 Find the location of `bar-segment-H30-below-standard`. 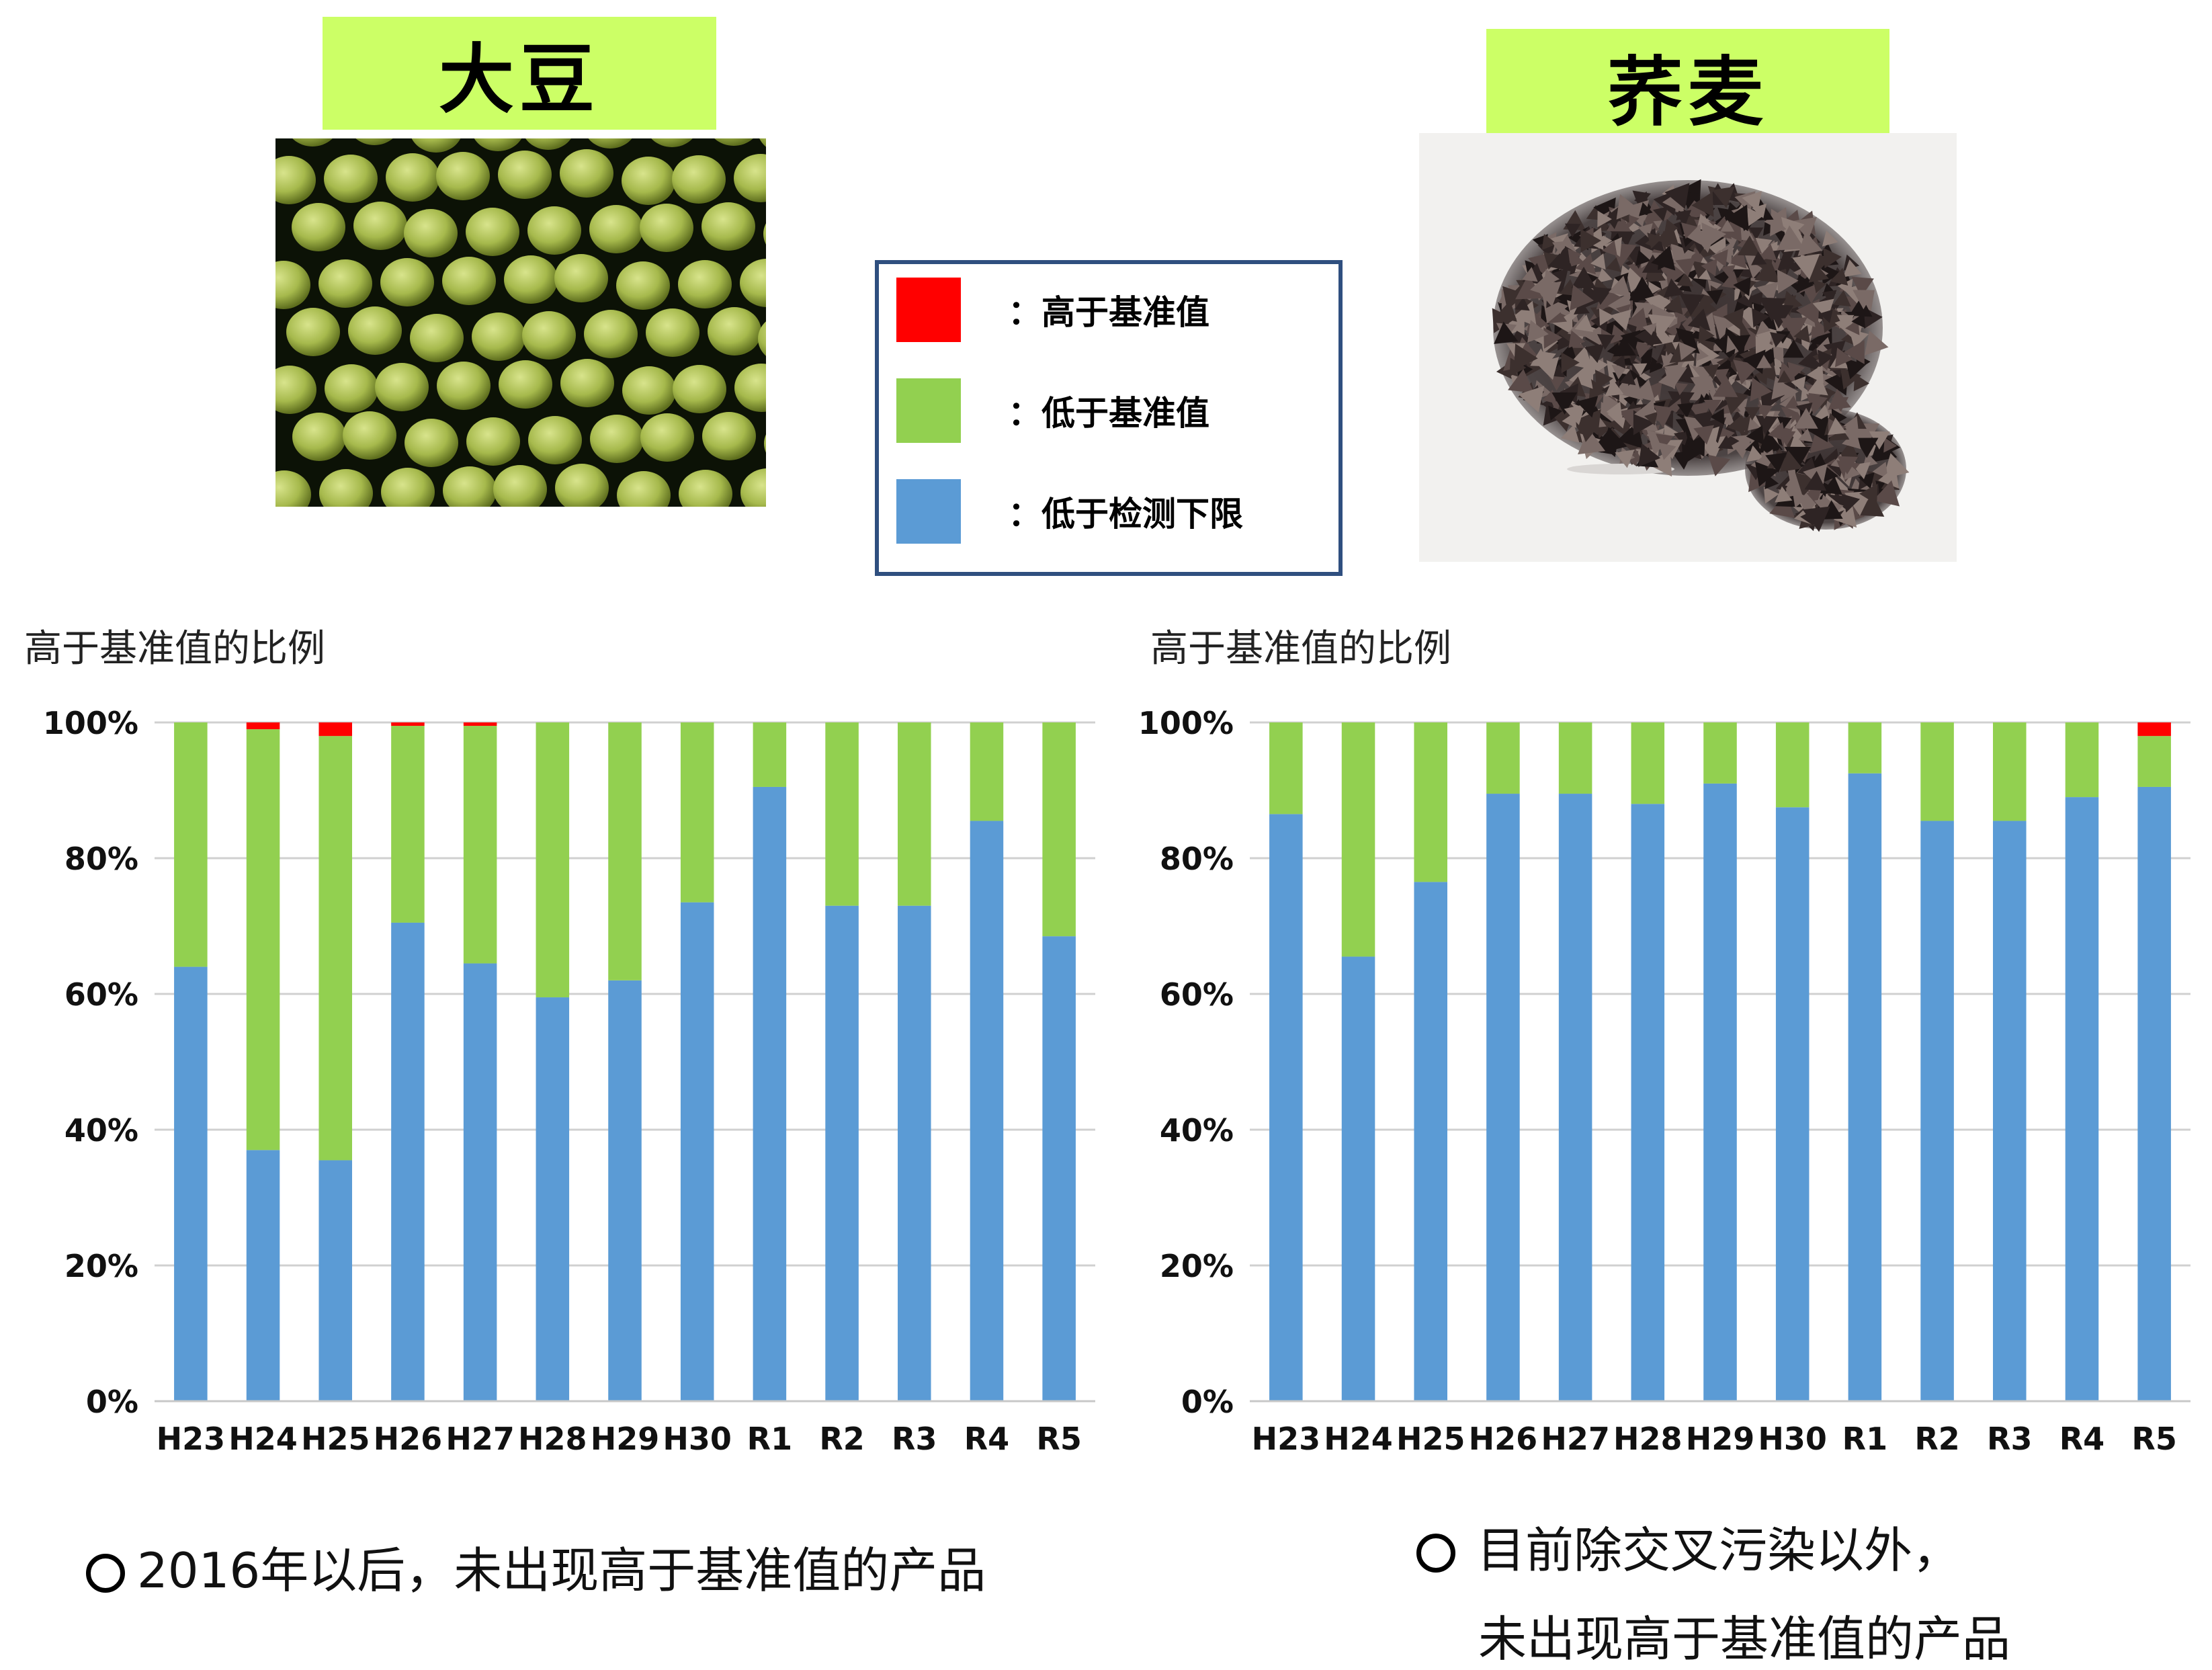

bar-segment-H30-below-standard is located at coordinates (697, 812).